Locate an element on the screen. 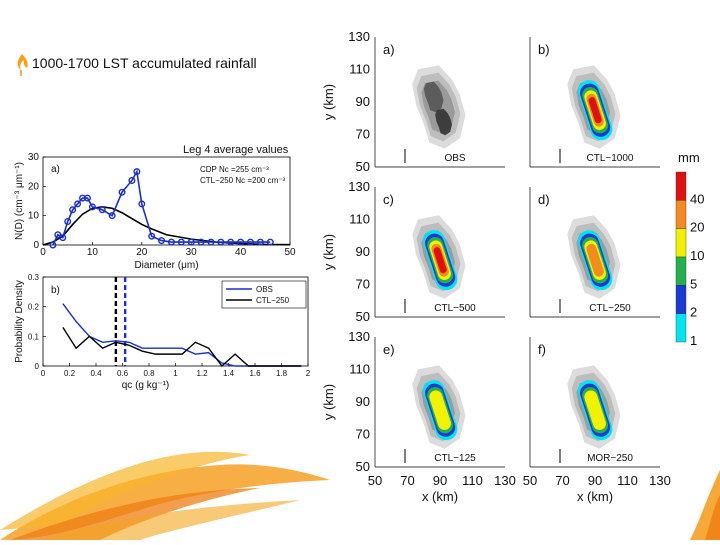 The width and height of the screenshot is (720, 545). qc-pdf-legend-ctl: CTL−250 is located at coordinates (273, 300).